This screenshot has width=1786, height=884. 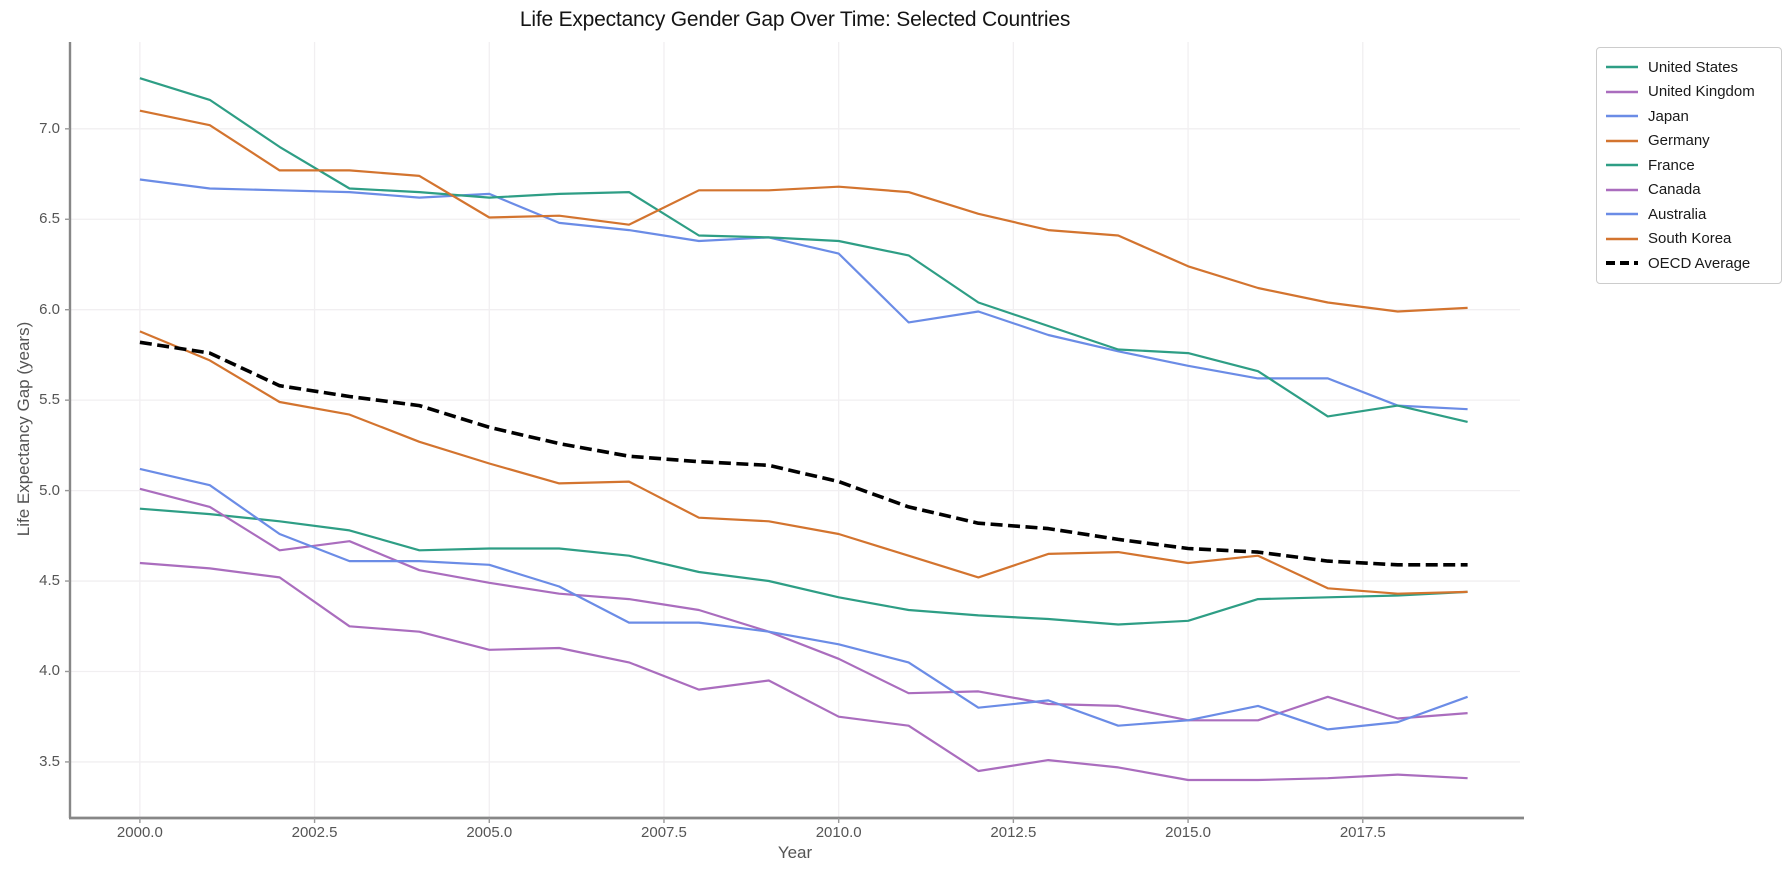 I want to click on legend-item-germany: Germany, so click(x=1688, y=141).